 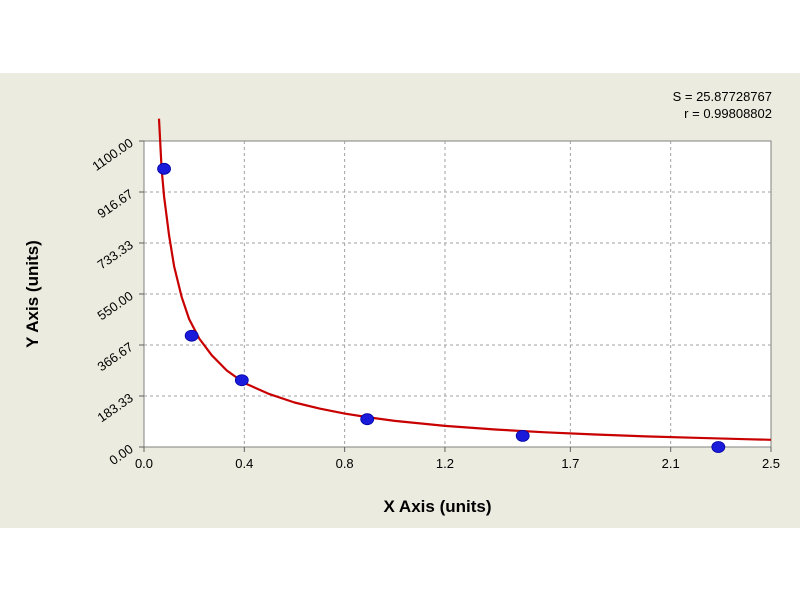 What do you see at coordinates (120, 454) in the screenshot?
I see `y-tick-label: 0.00` at bounding box center [120, 454].